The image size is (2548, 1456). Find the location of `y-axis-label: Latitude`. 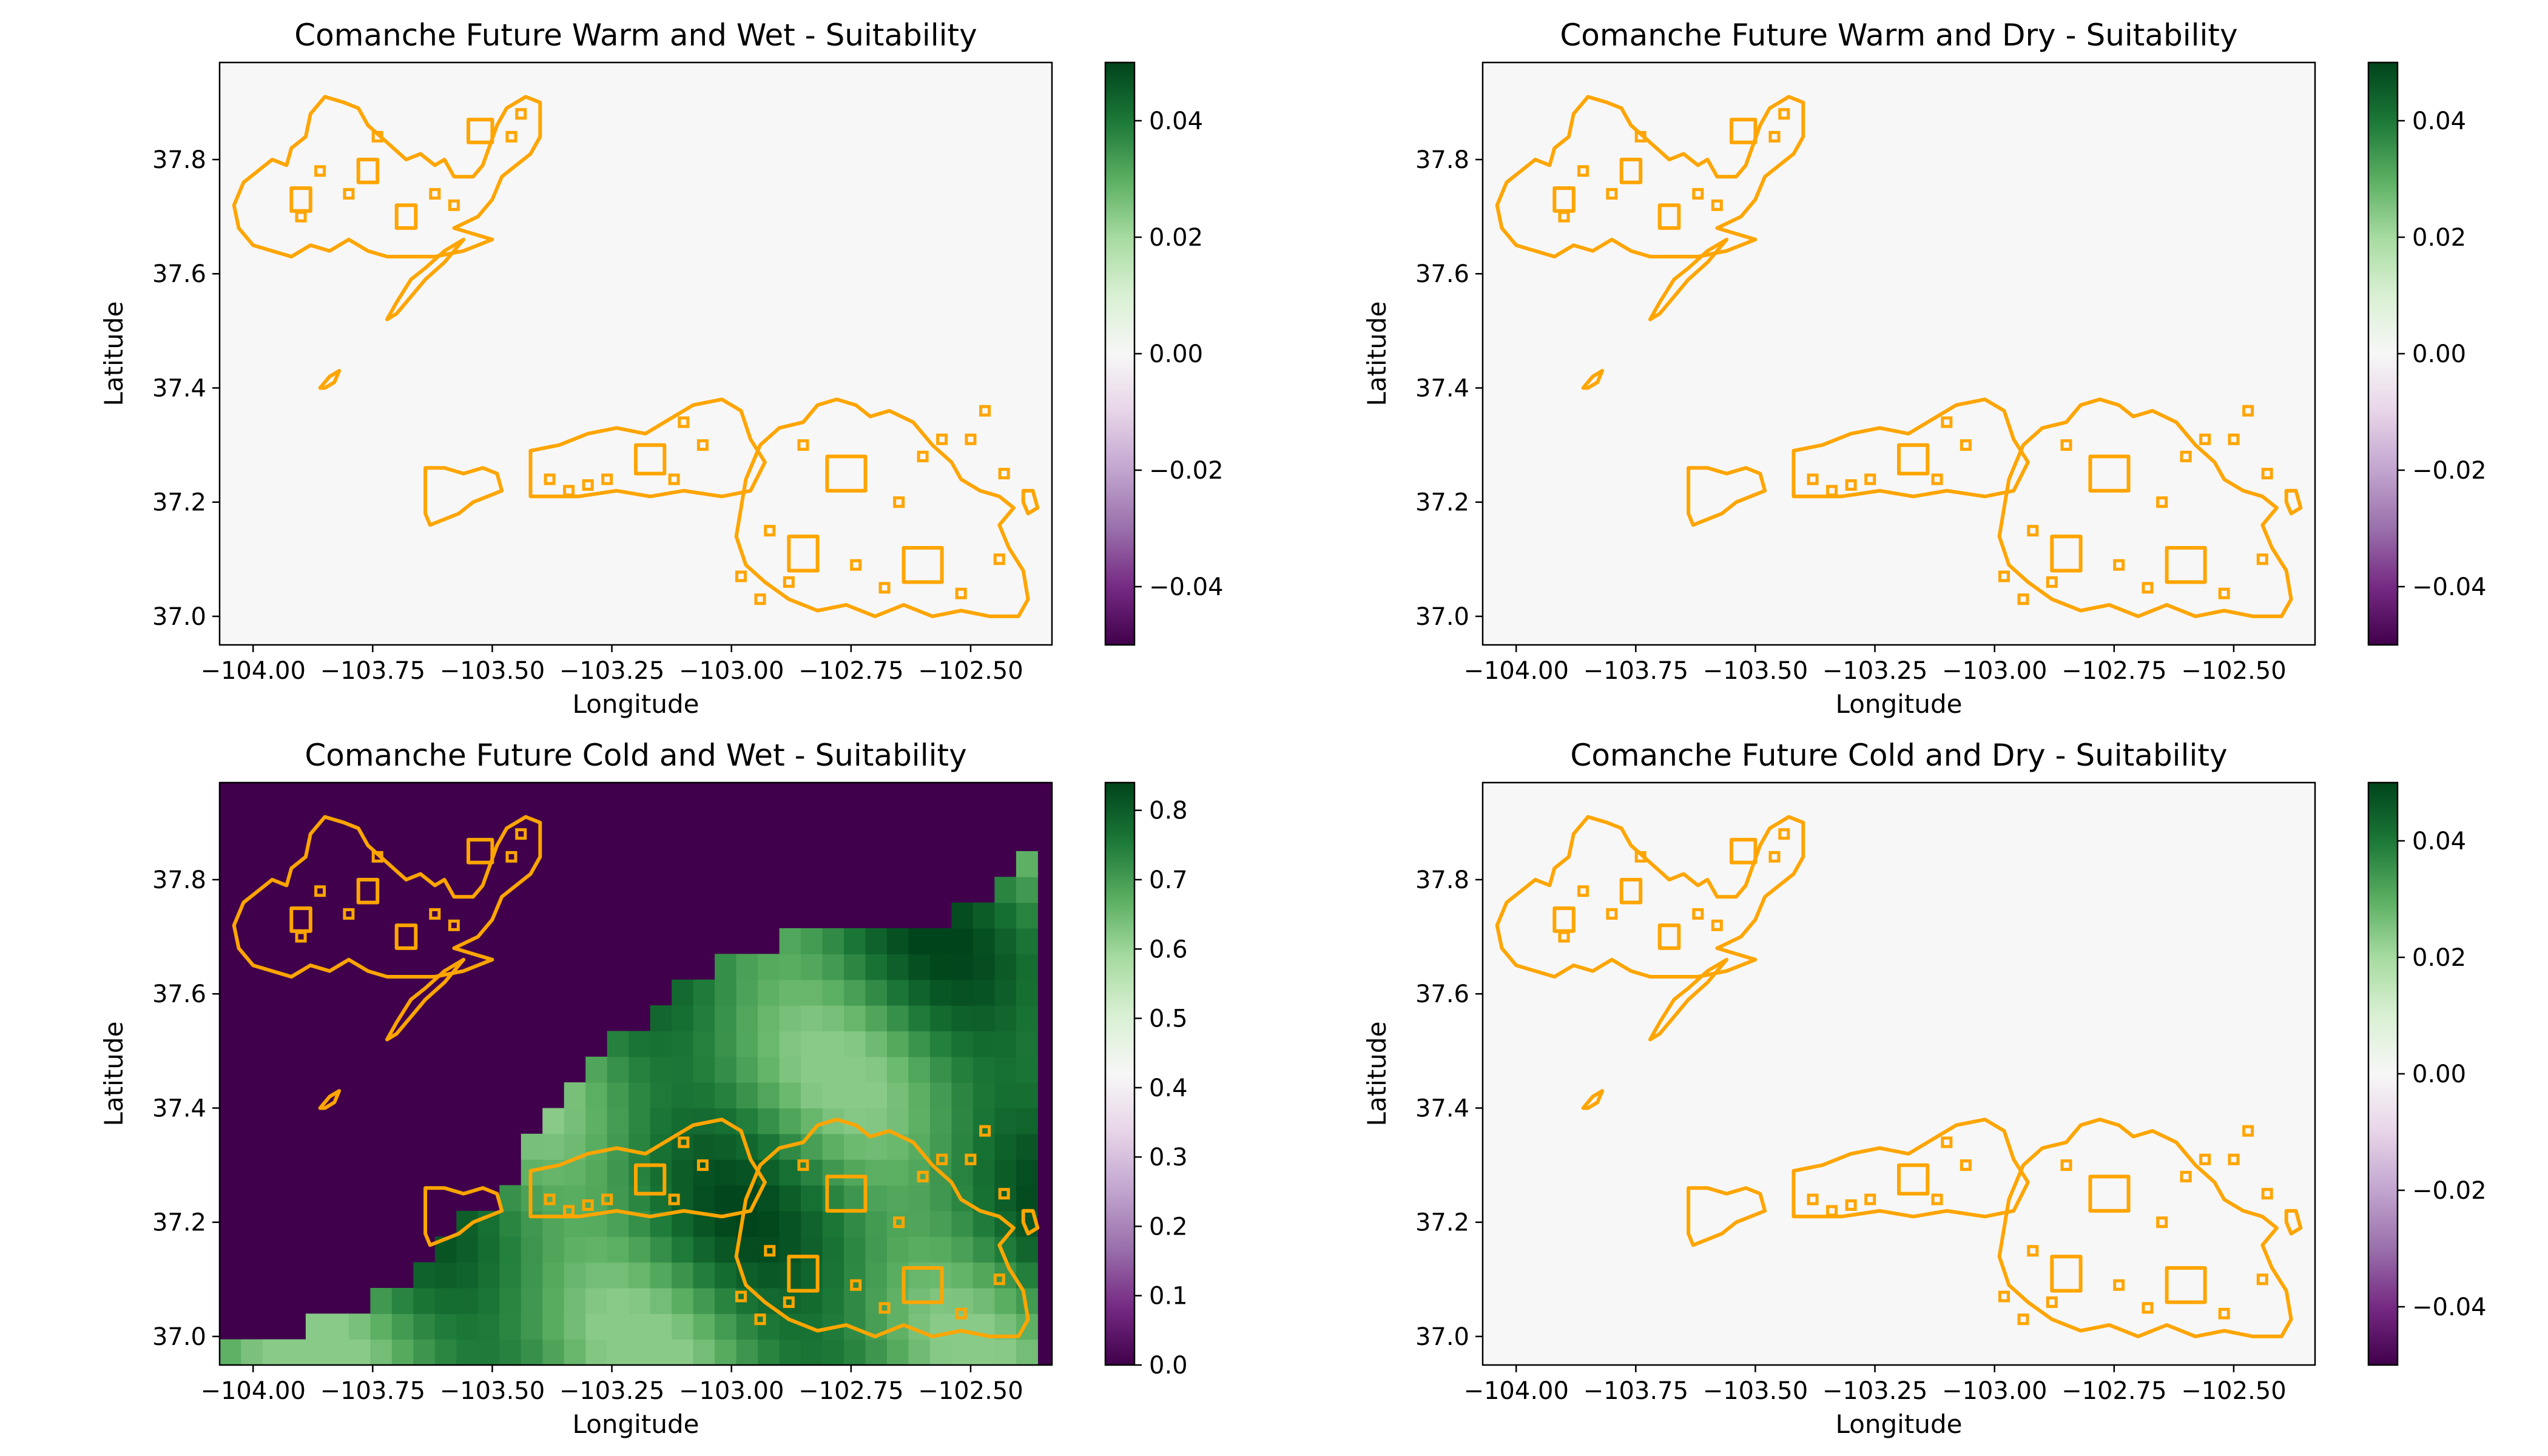

y-axis-label: Latitude is located at coordinates (114, 1074).